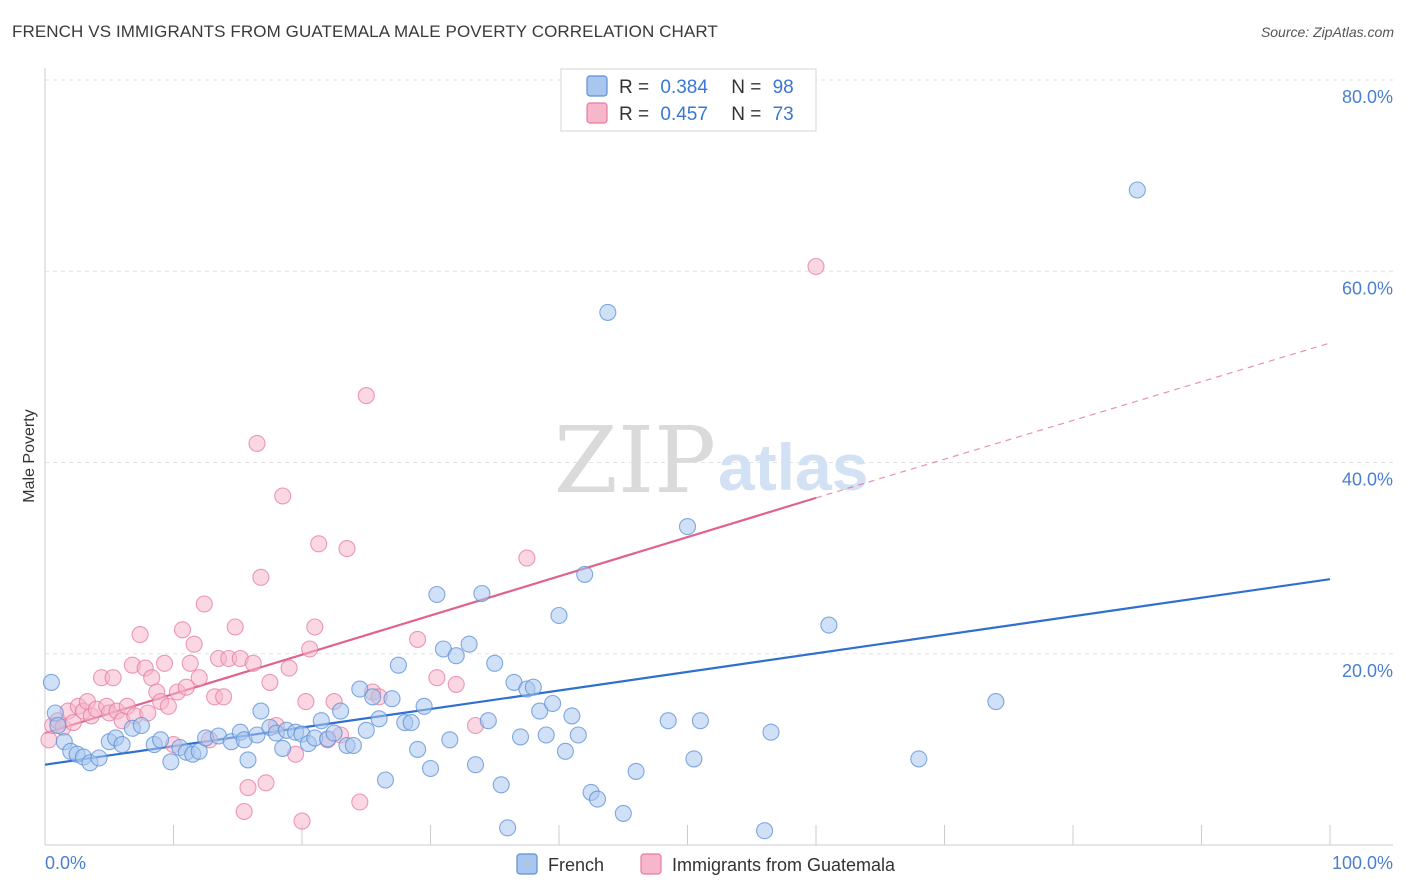 This screenshot has height=892, width=1406. What do you see at coordinates (784, 865) in the screenshot?
I see `legend-label-guatemala: Immigrants from Guatemala` at bounding box center [784, 865].